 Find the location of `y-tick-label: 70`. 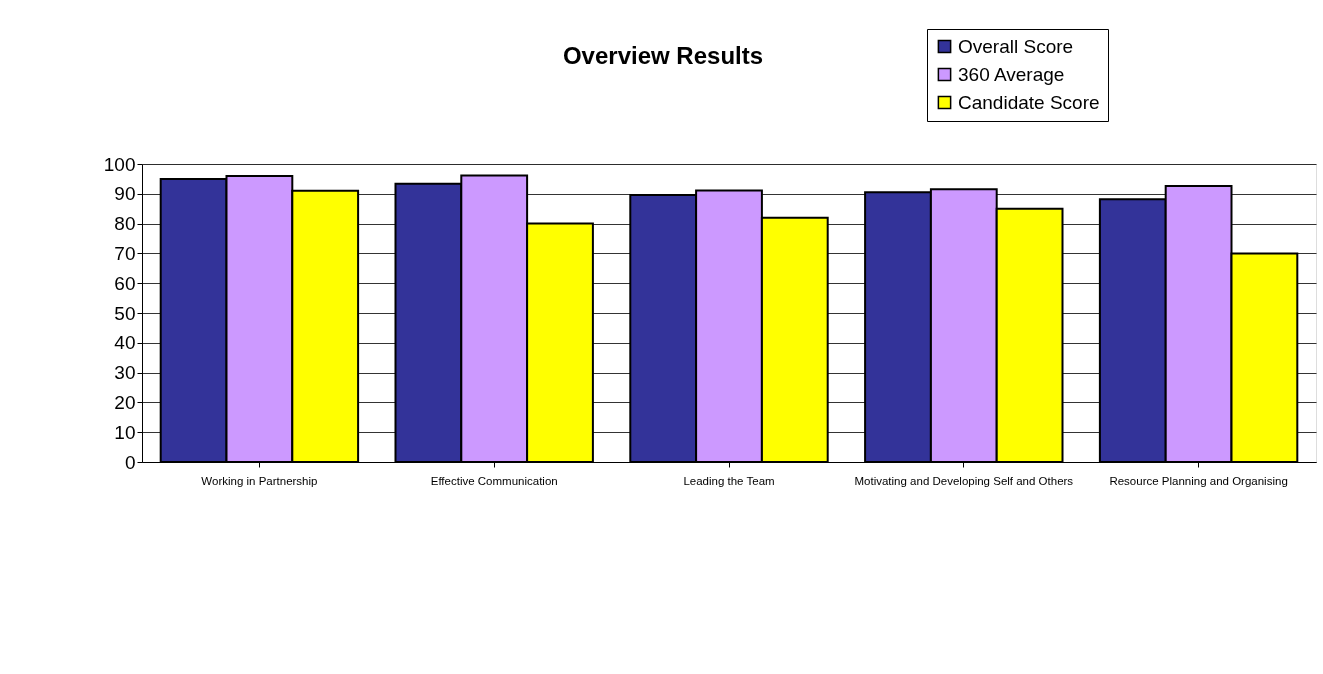

y-tick-label: 70 is located at coordinates (125, 253).